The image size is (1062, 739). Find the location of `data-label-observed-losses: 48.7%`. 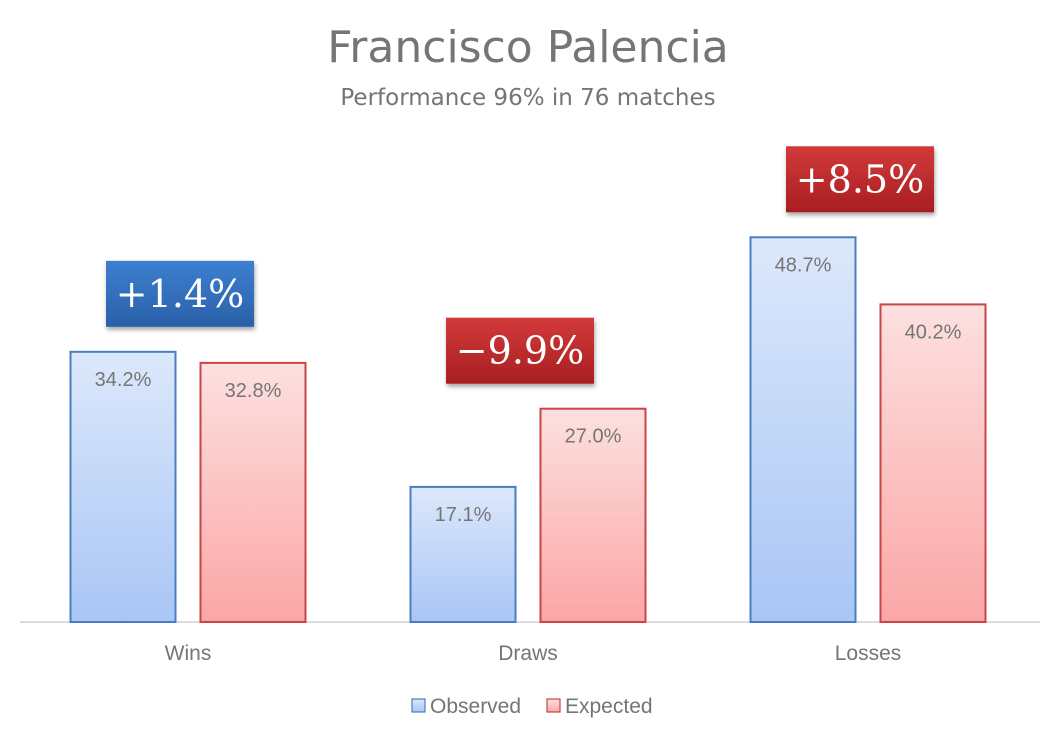

data-label-observed-losses: 48.7% is located at coordinates (803, 265).